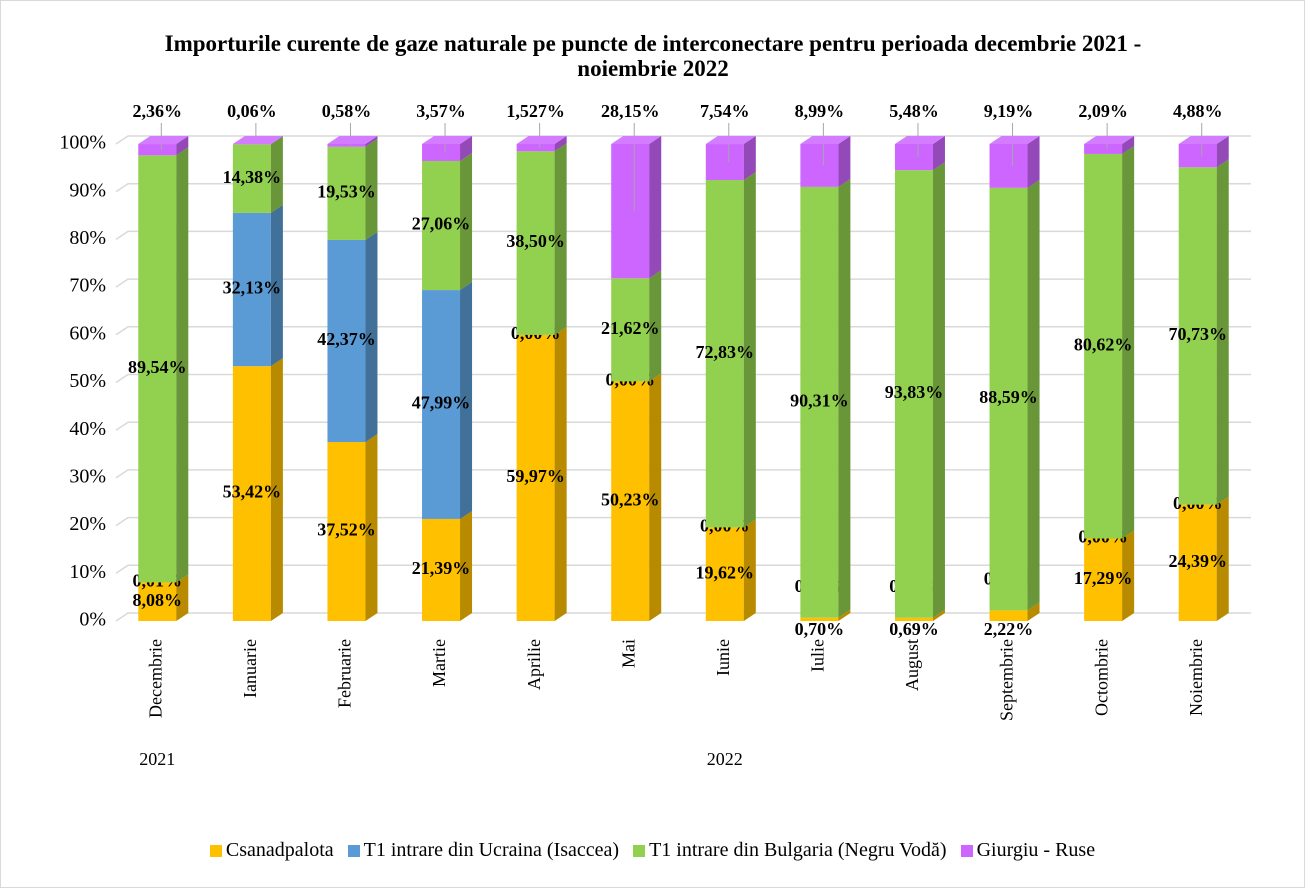 This screenshot has width=1305, height=888. Describe the element at coordinates (914, 392) in the screenshot. I see `data-label: 93,83%` at that location.